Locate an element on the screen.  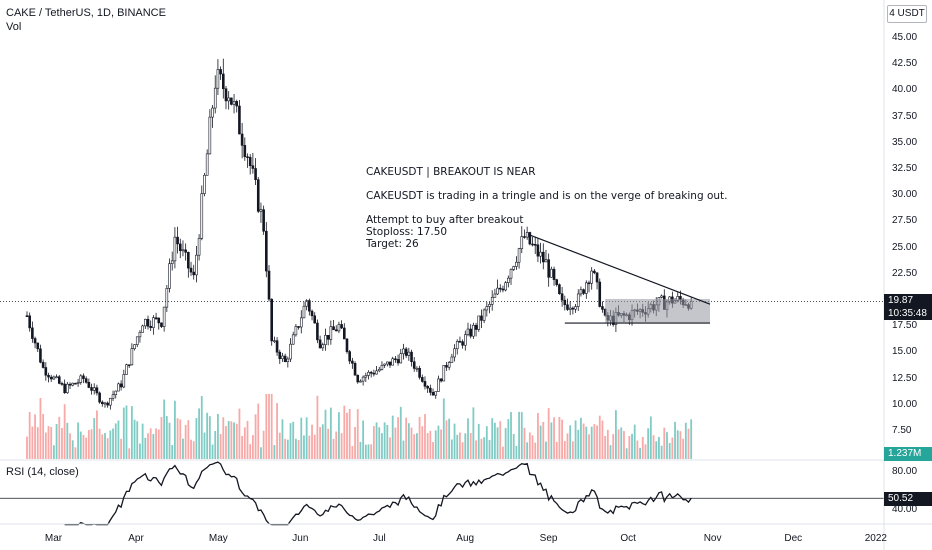
rsi-legend: RSI (14, close) is located at coordinates (42, 472).